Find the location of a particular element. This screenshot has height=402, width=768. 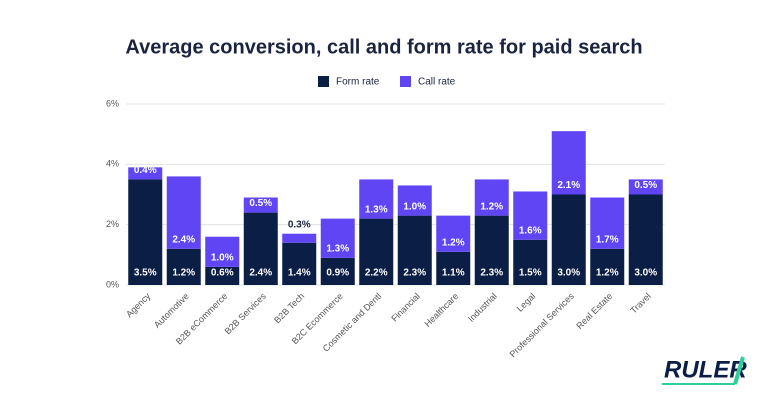

x-tick-label: Agency is located at coordinates (138, 305).